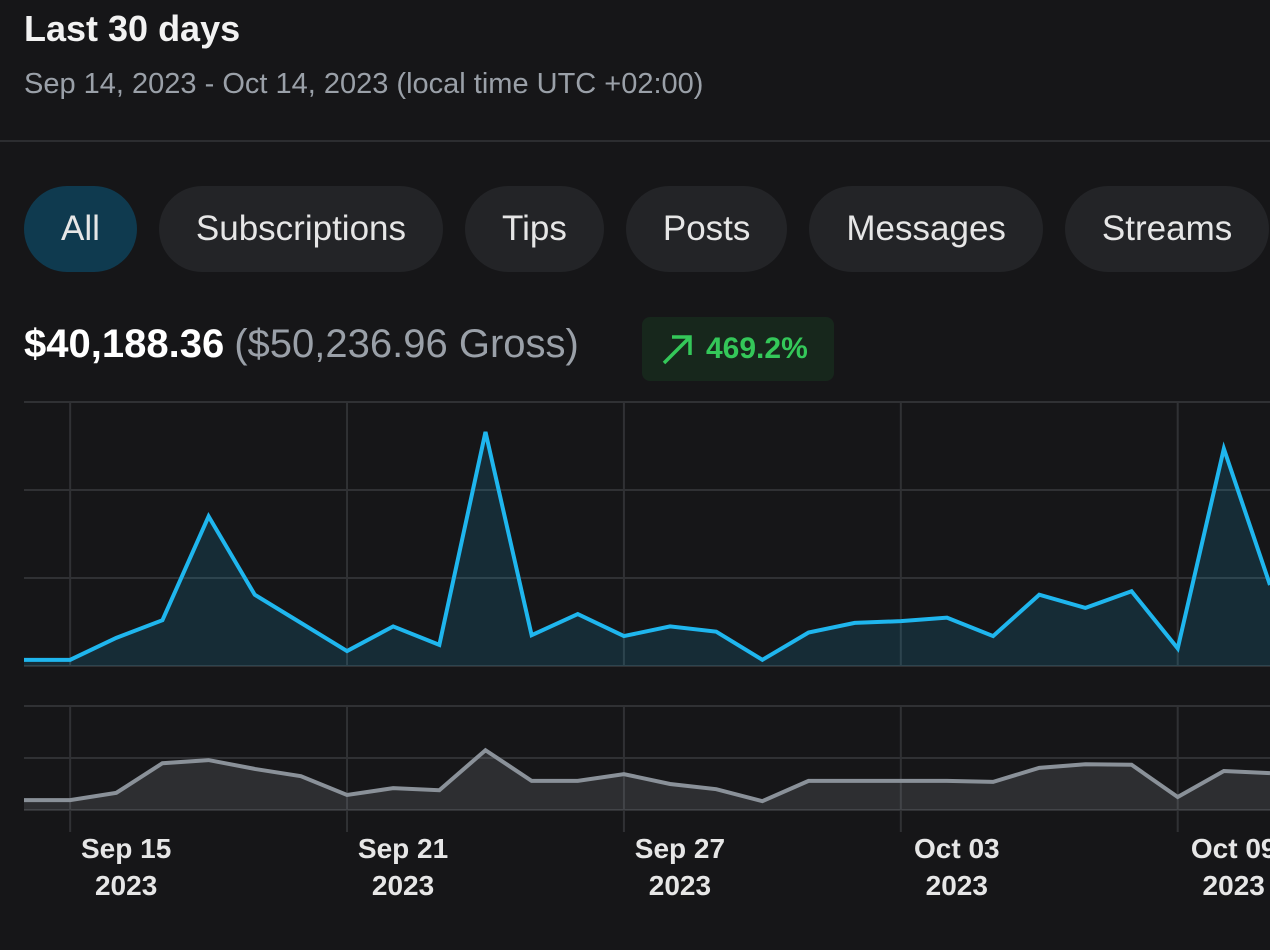 The image size is (1270, 950). Describe the element at coordinates (757, 348) in the screenshot. I see `change-value: 469.2%` at that location.